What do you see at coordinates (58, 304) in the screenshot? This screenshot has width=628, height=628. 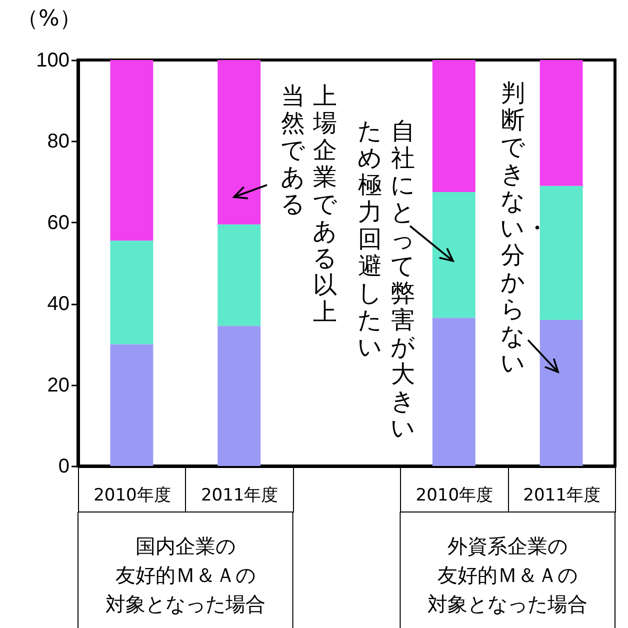 I see `y-tick-label: 40` at bounding box center [58, 304].